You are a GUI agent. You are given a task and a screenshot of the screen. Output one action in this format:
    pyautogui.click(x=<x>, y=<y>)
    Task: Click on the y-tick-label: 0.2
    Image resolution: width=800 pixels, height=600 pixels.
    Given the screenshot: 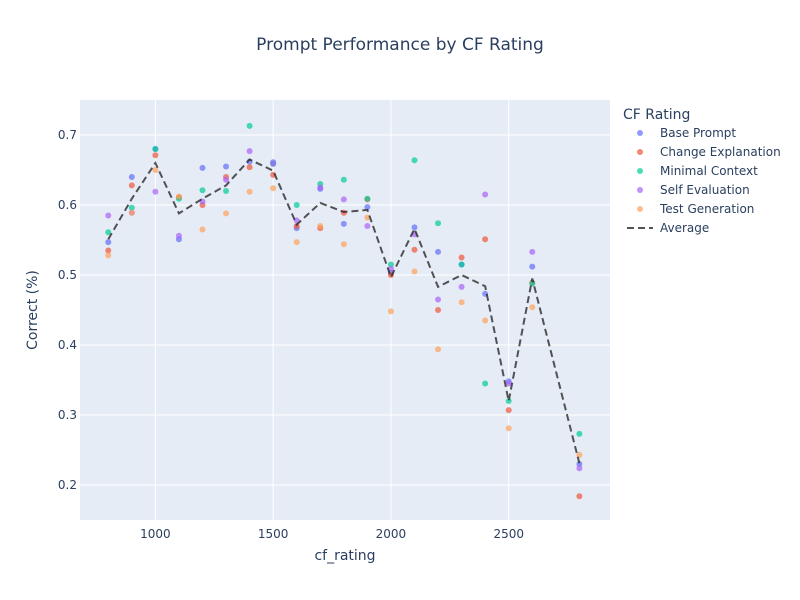 What is the action you would take?
    pyautogui.click(x=67, y=485)
    